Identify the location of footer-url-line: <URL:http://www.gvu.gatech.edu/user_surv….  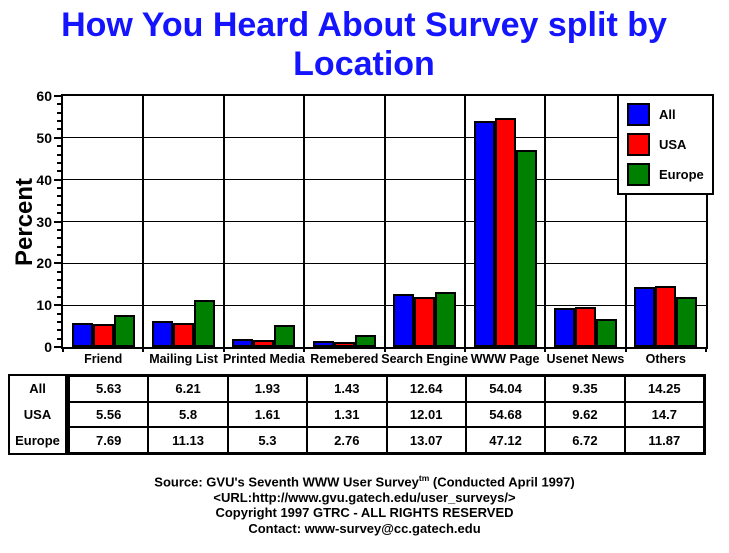
(364, 497).